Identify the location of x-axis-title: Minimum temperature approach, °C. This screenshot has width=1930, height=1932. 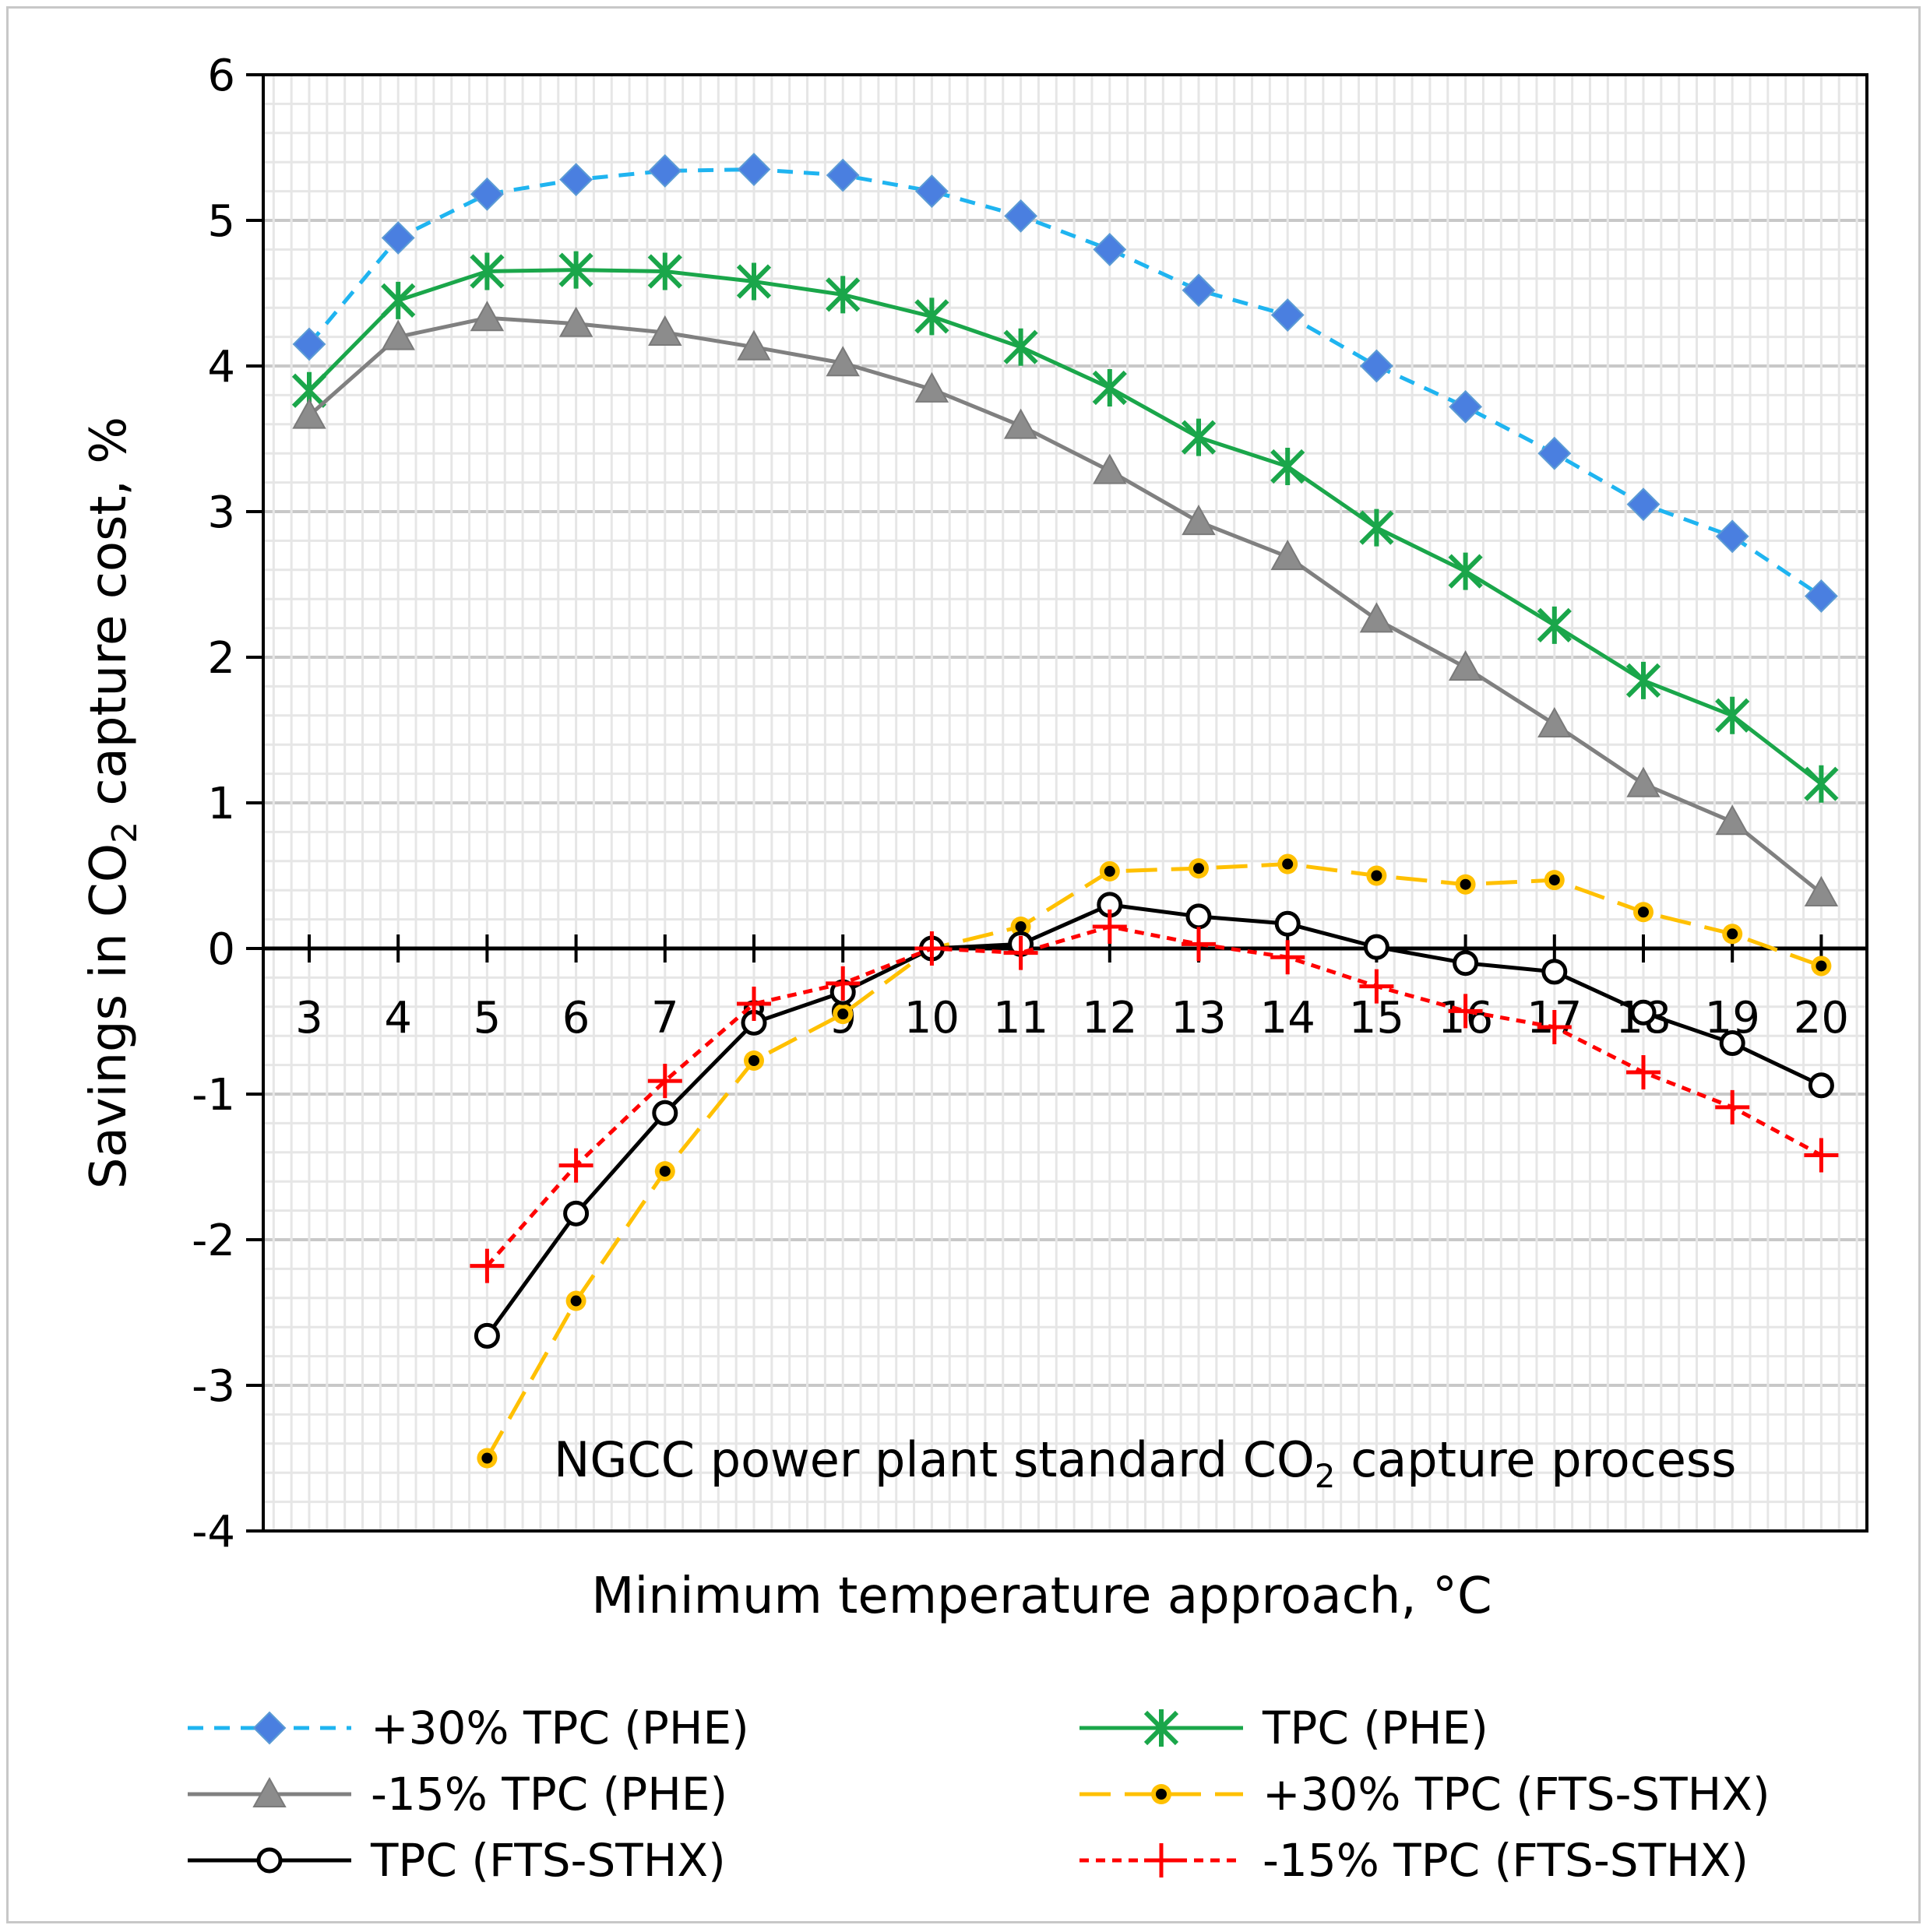
(1041, 1596).